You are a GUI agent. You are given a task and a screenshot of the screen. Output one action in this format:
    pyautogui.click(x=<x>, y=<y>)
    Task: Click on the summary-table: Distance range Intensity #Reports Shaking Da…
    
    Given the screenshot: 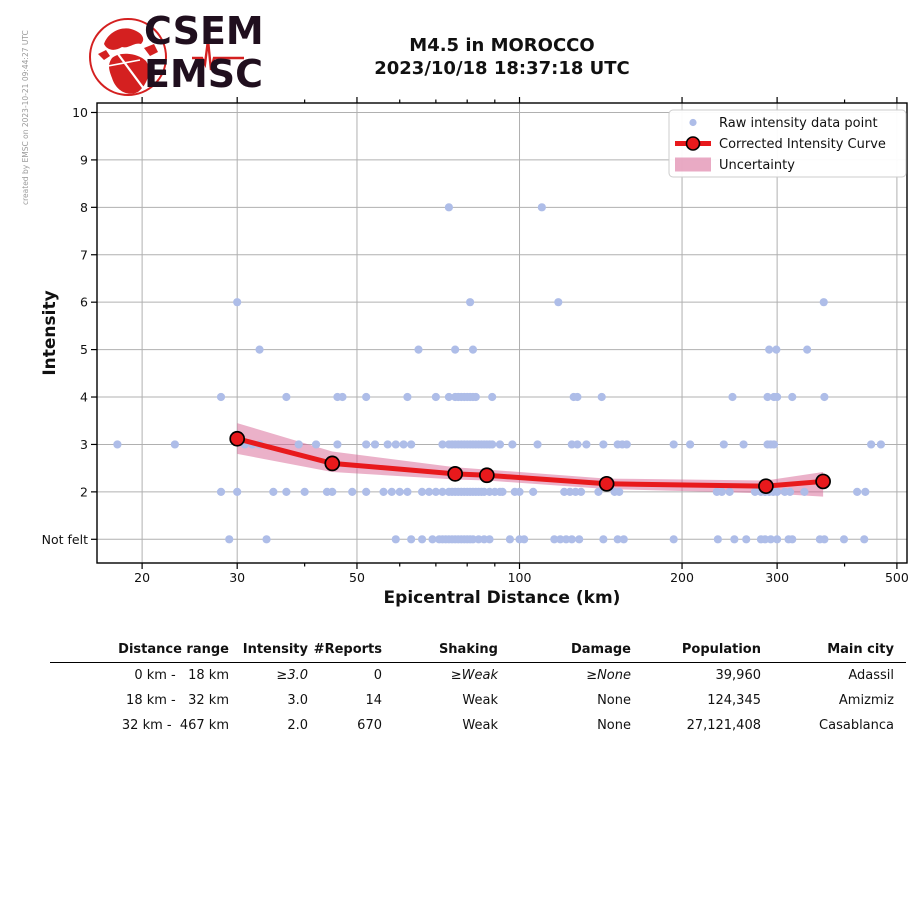 What is the action you would take?
    pyautogui.click(x=478, y=688)
    